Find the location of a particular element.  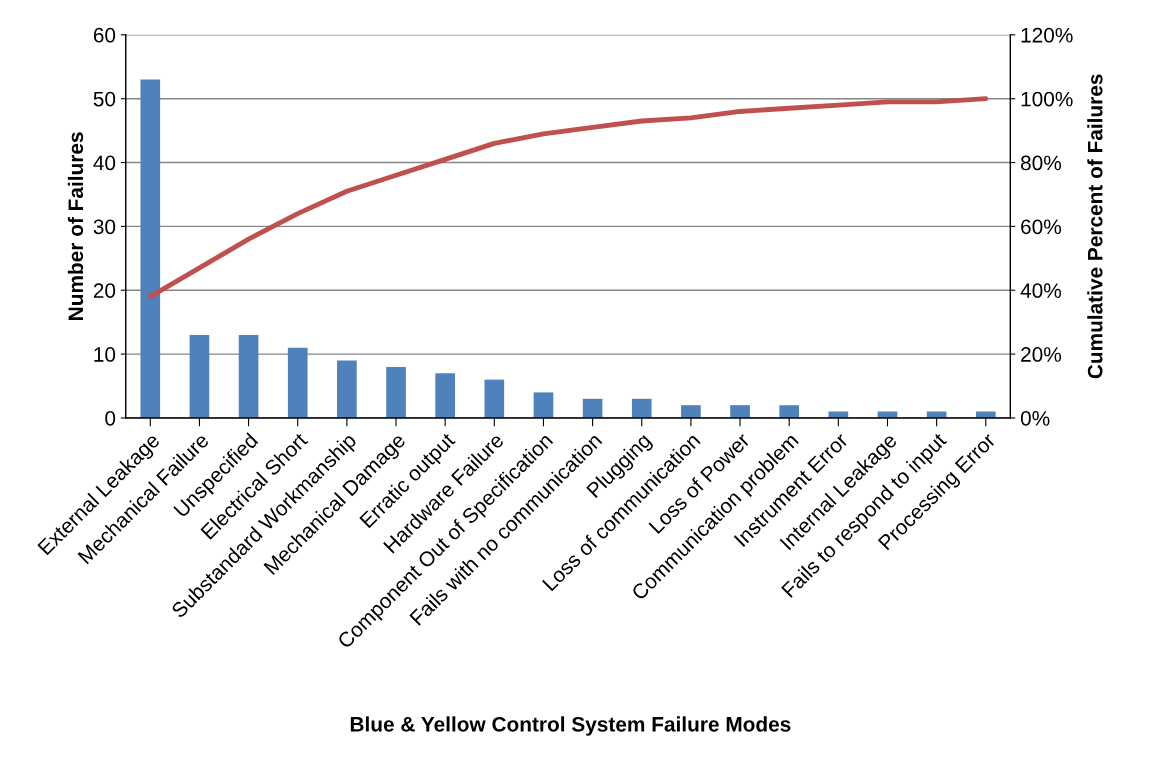

y-tick-label: 40 is located at coordinates (104, 163).